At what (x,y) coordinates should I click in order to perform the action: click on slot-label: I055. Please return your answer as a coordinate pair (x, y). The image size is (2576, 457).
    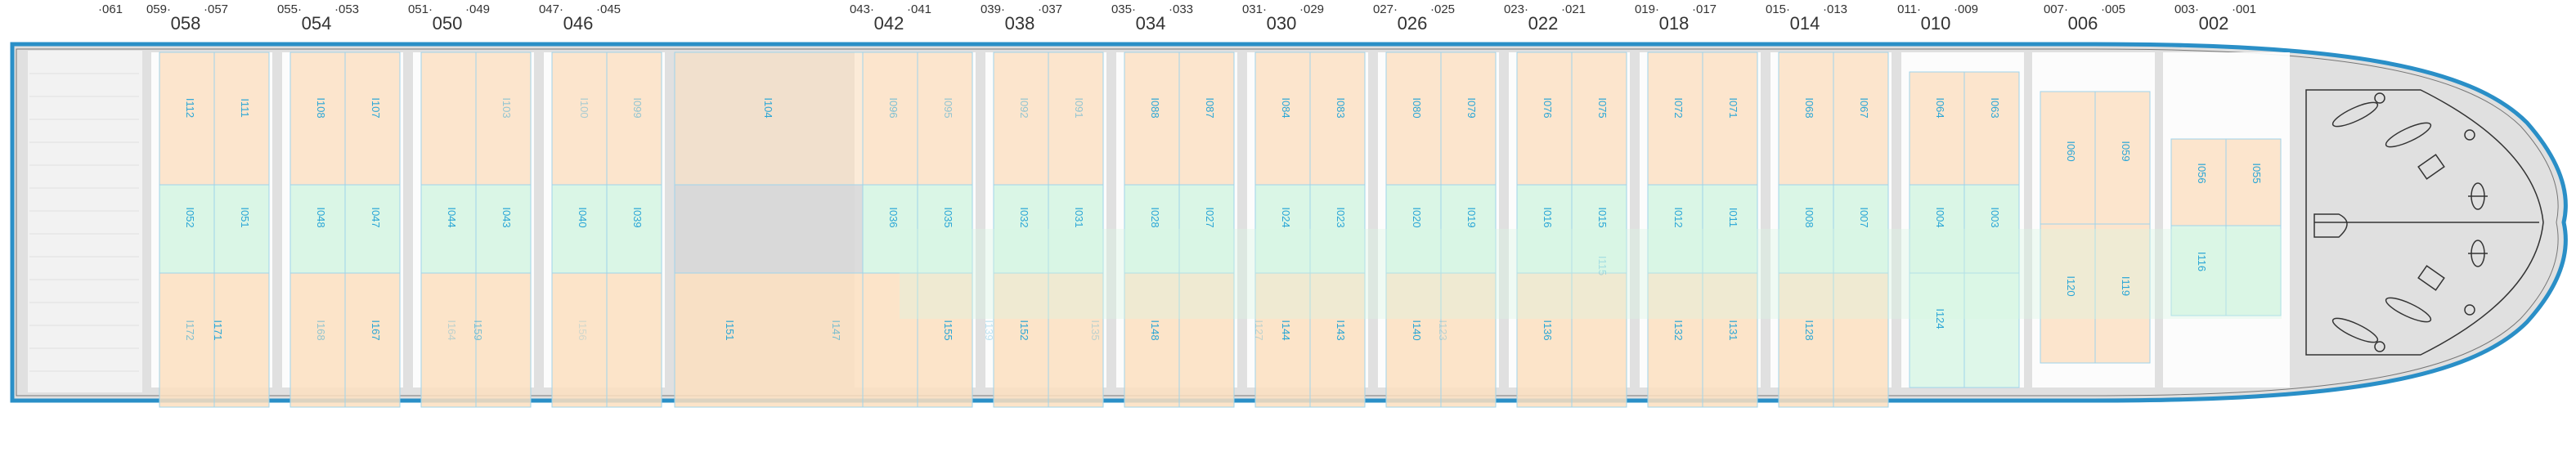
    Looking at the image, I should click on (2257, 173).